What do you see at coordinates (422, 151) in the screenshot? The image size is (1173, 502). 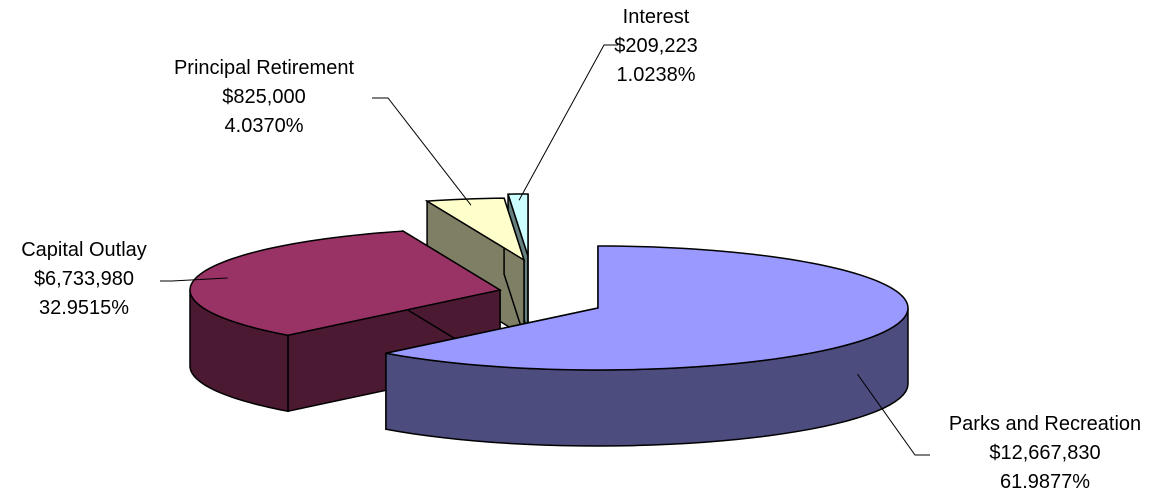 I see `leader-line-principal-retirement` at bounding box center [422, 151].